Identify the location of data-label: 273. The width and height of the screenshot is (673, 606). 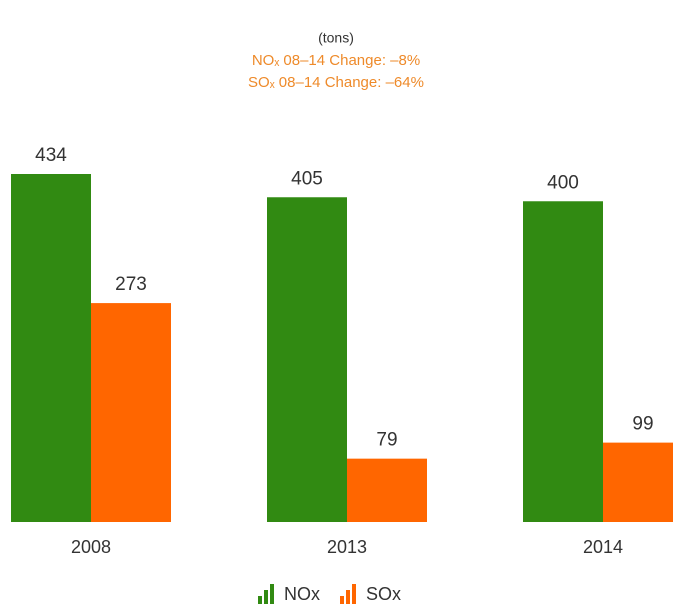
(131, 284).